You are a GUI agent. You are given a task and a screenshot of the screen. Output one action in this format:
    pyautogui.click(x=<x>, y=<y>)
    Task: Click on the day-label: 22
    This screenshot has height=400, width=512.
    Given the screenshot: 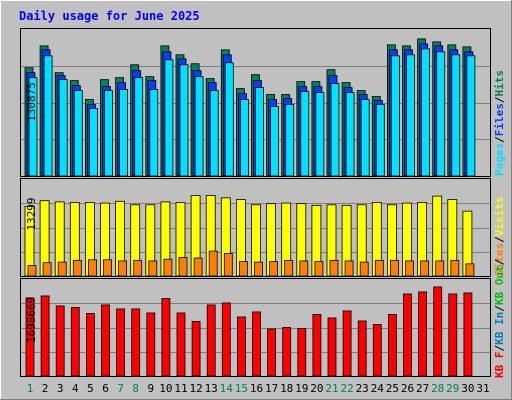 What is the action you would take?
    pyautogui.click(x=346, y=388)
    